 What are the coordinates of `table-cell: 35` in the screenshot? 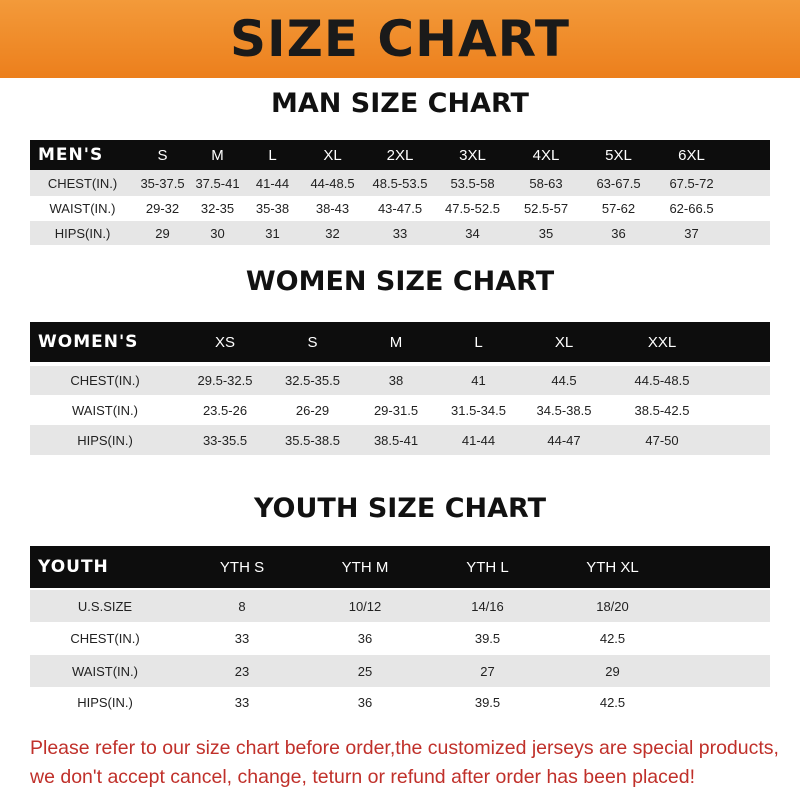 It's located at (546, 233).